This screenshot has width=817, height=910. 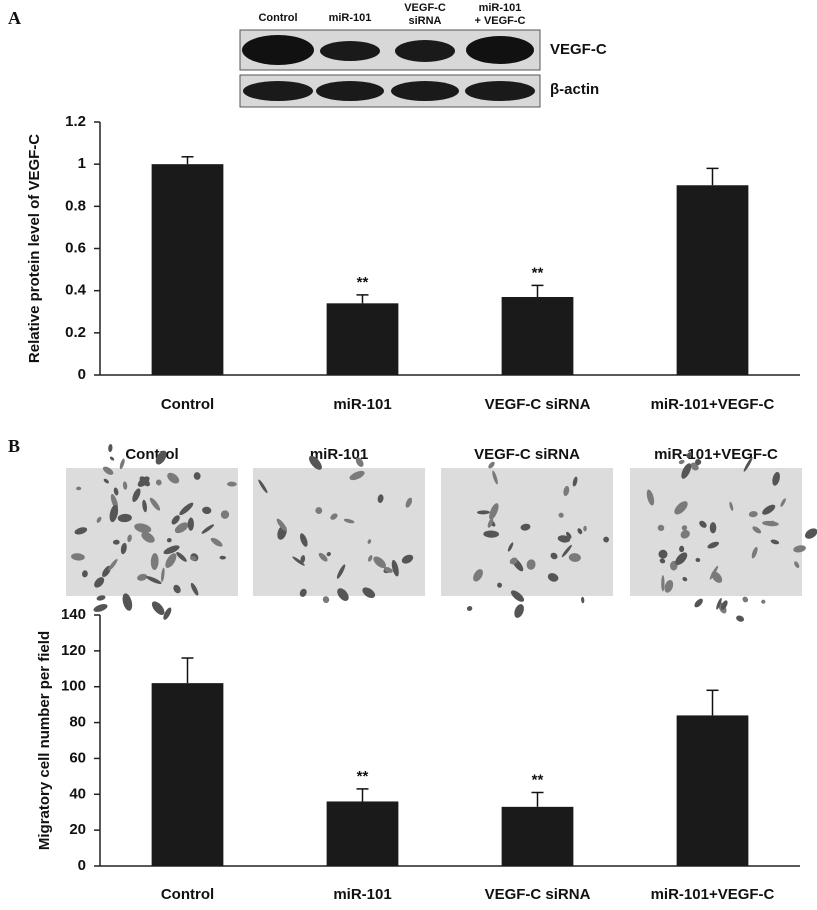 I want to click on y-tick-label: 120, so click(x=73, y=650).